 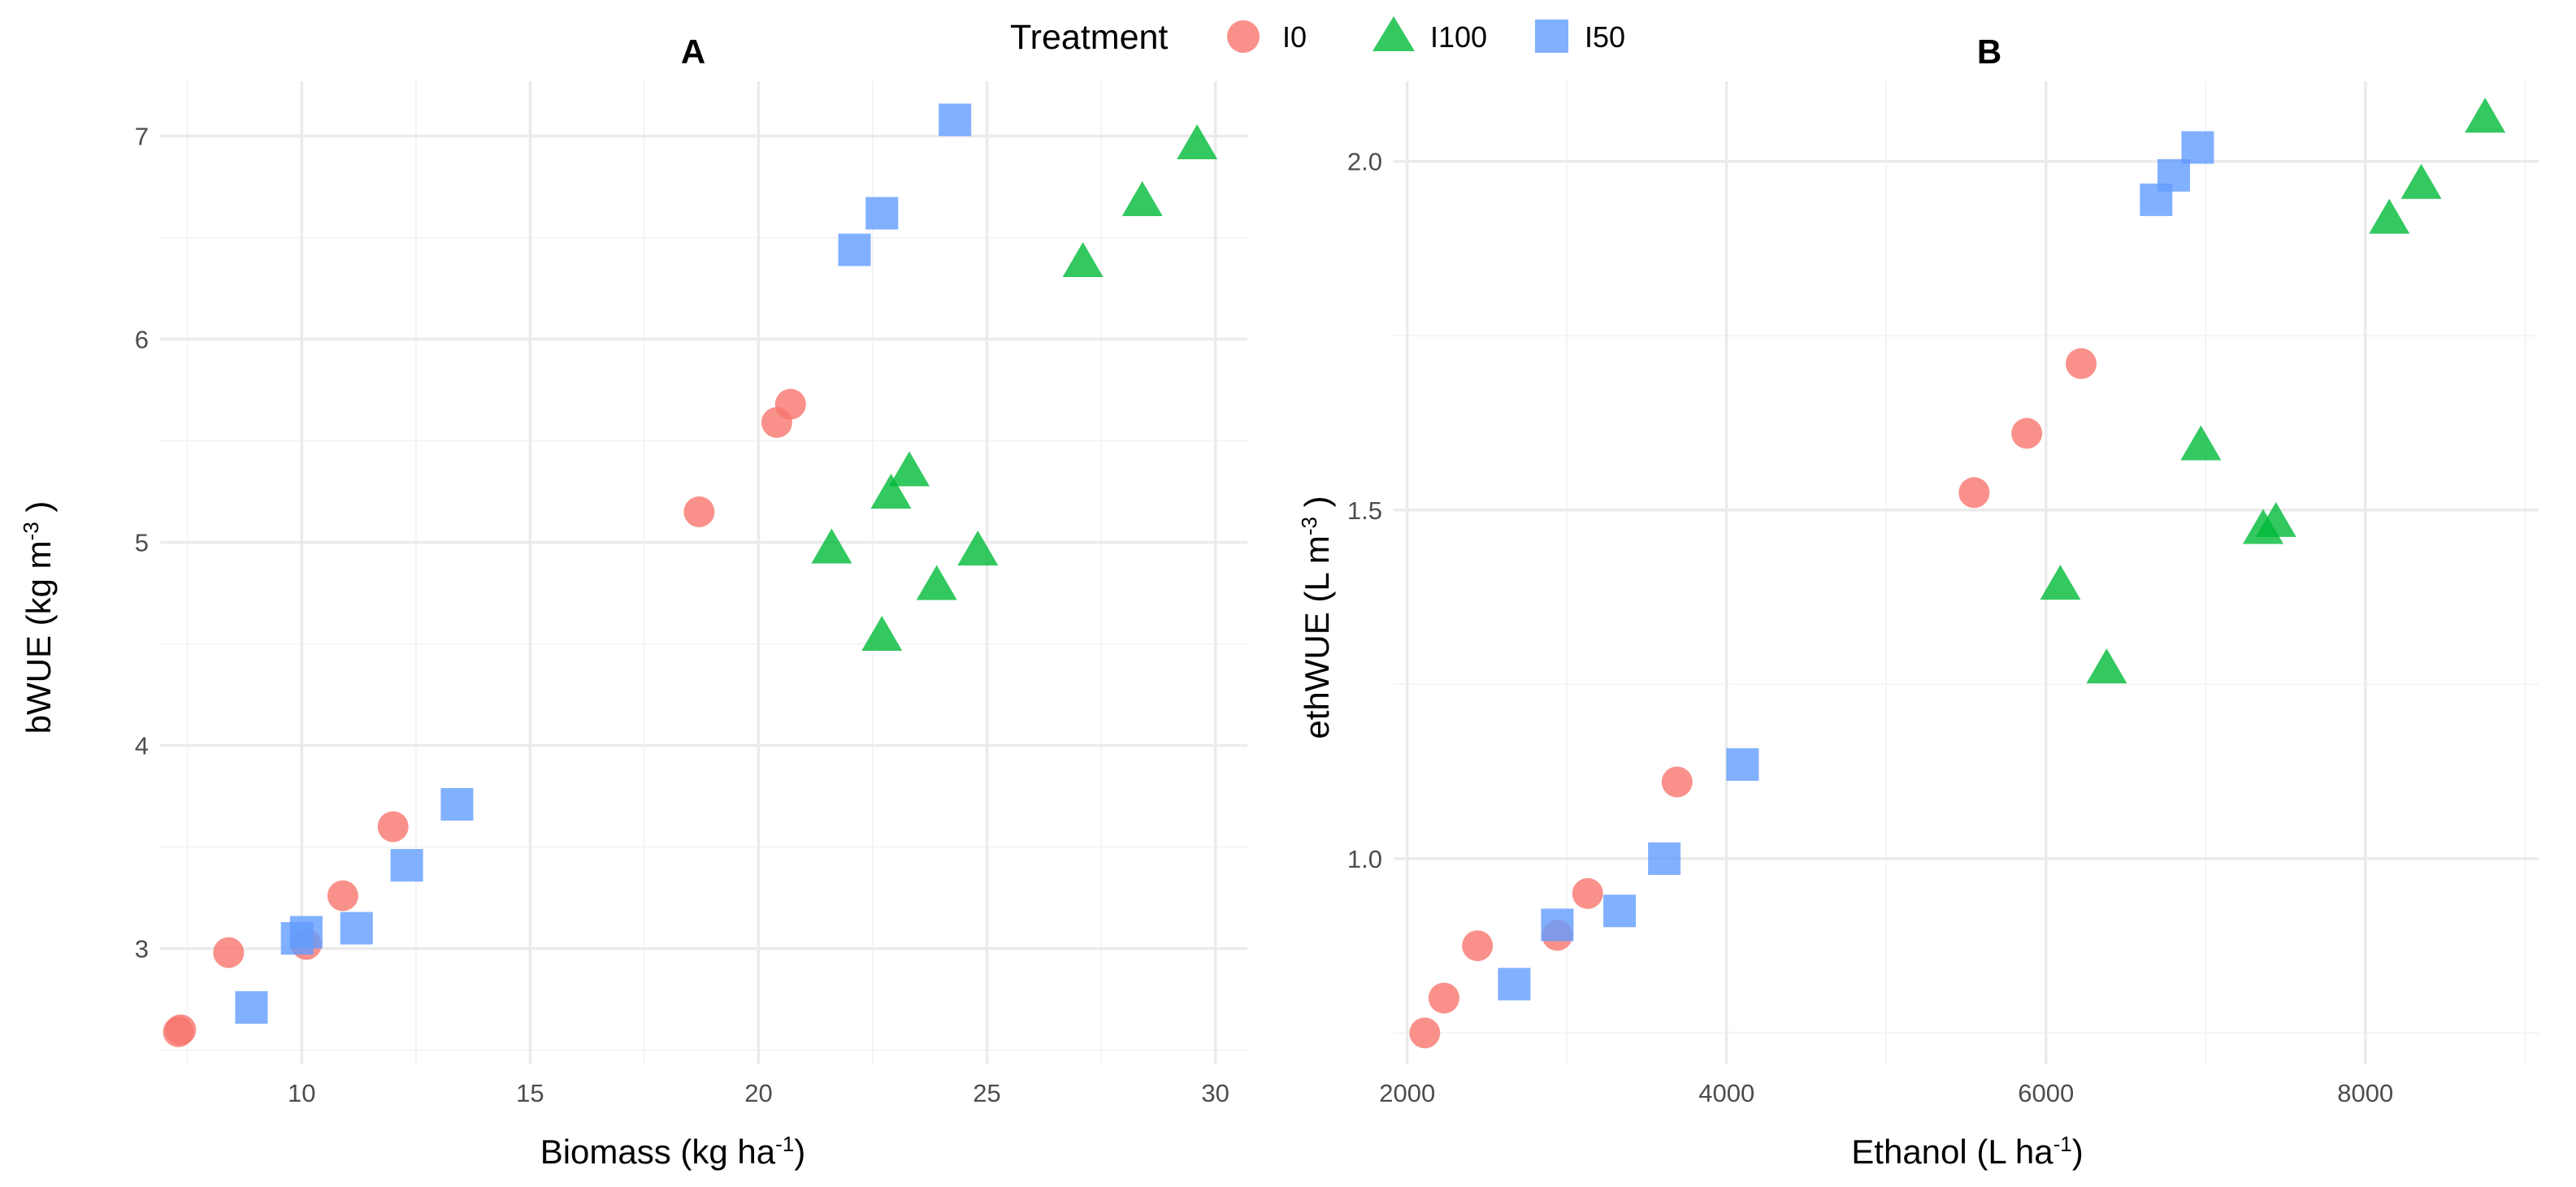 I want to click on legend-item-i0: I0, so click(x=1267, y=37).